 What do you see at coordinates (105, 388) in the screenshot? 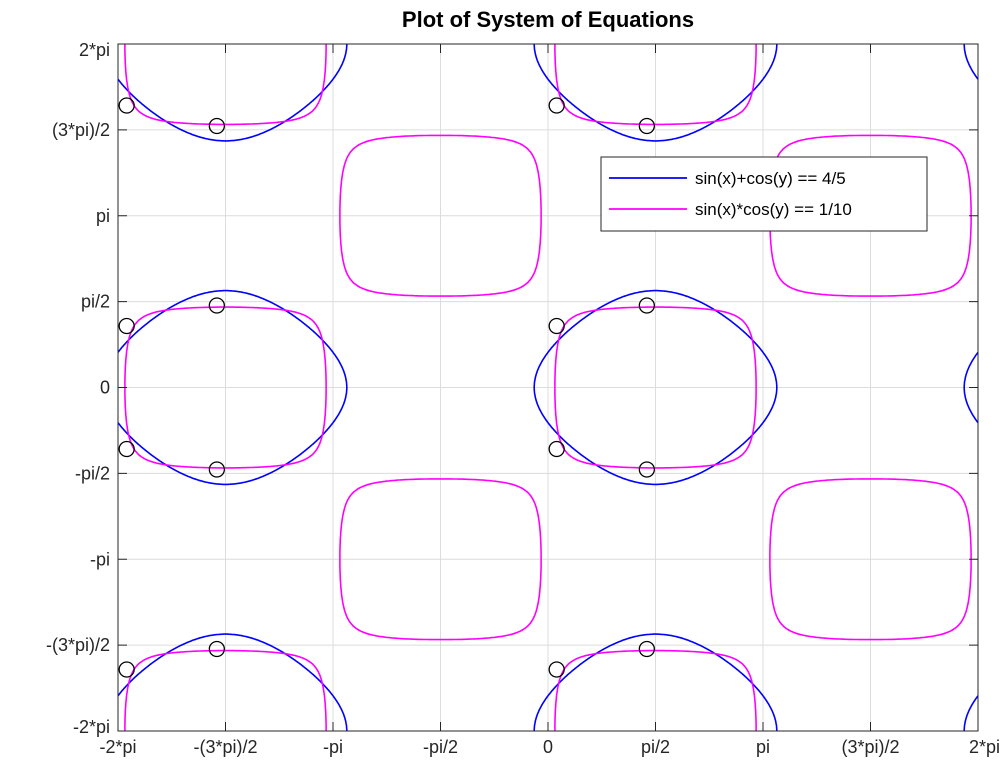
I see `y-tick-label: 0` at bounding box center [105, 388].